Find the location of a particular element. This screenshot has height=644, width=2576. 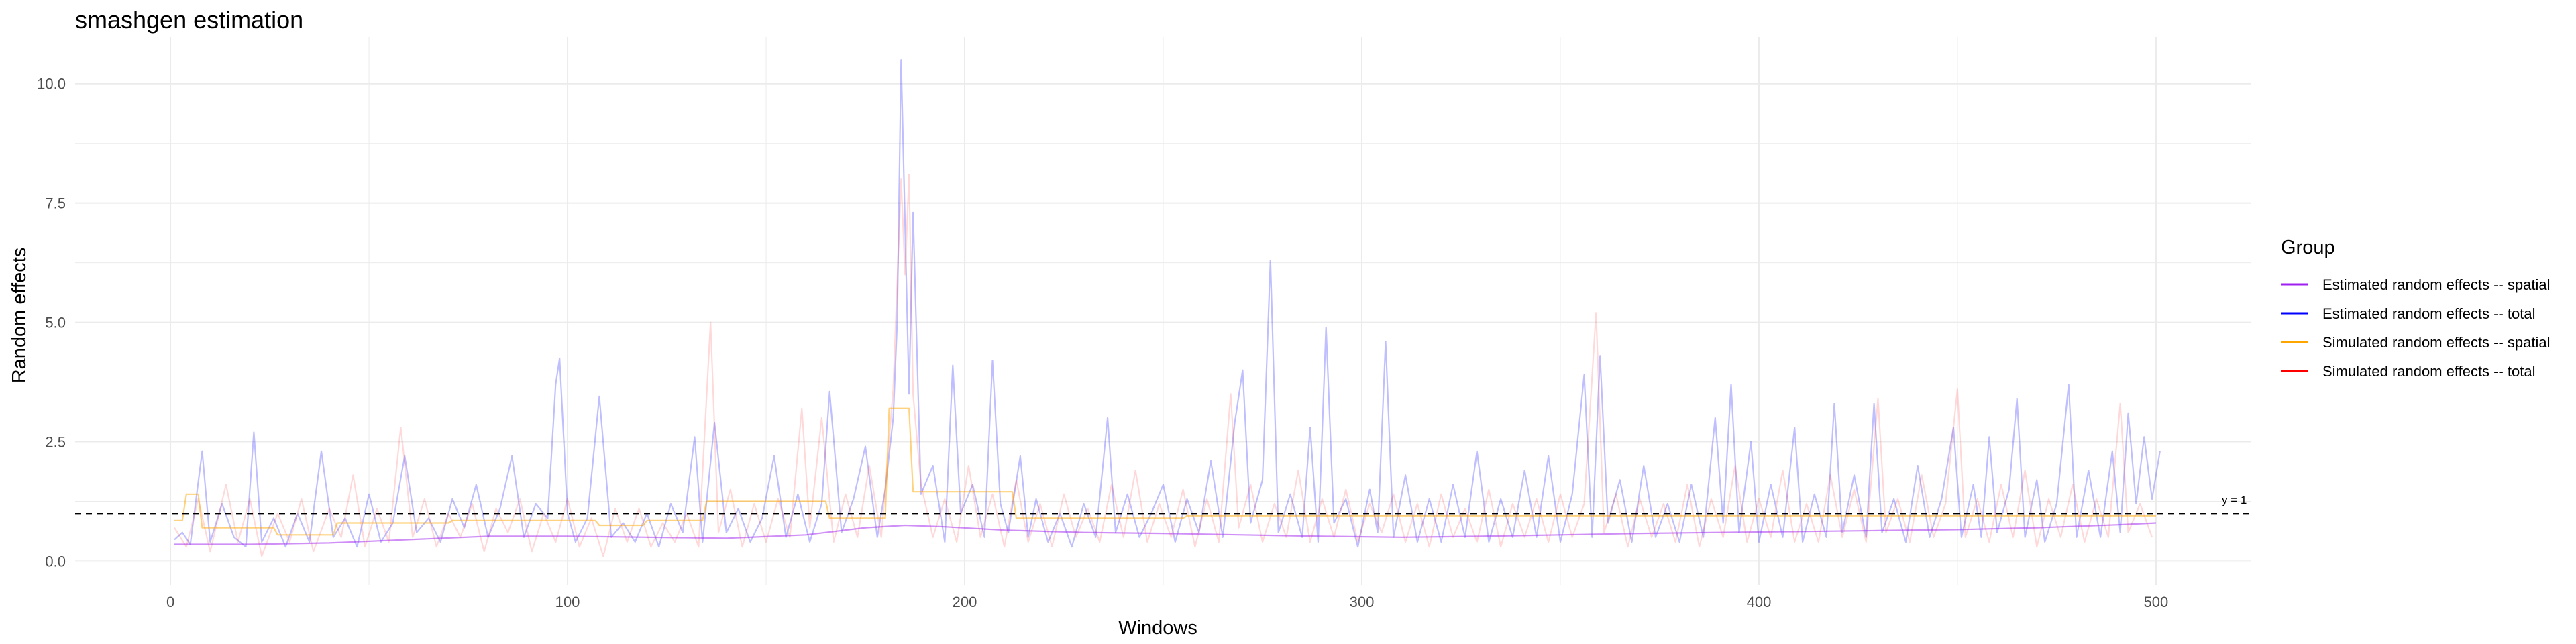

x-tick-label: 200 is located at coordinates (965, 602).